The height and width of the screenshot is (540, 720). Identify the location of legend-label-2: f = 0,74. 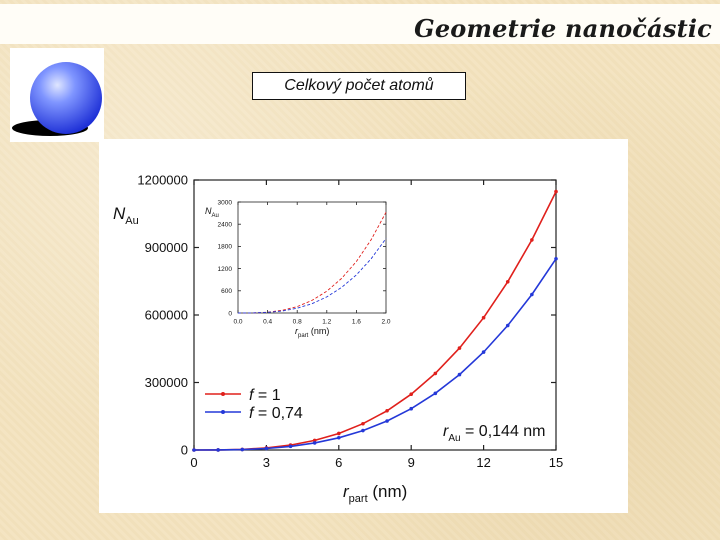
(276, 413).